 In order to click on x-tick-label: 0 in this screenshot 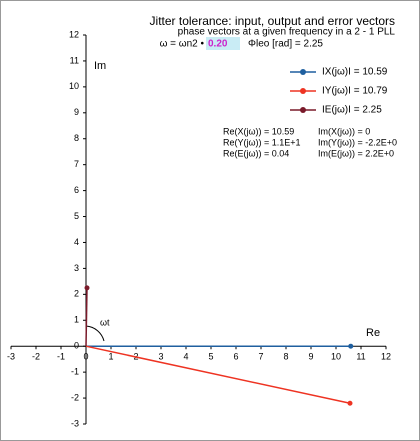, I will do `click(85, 357)`.